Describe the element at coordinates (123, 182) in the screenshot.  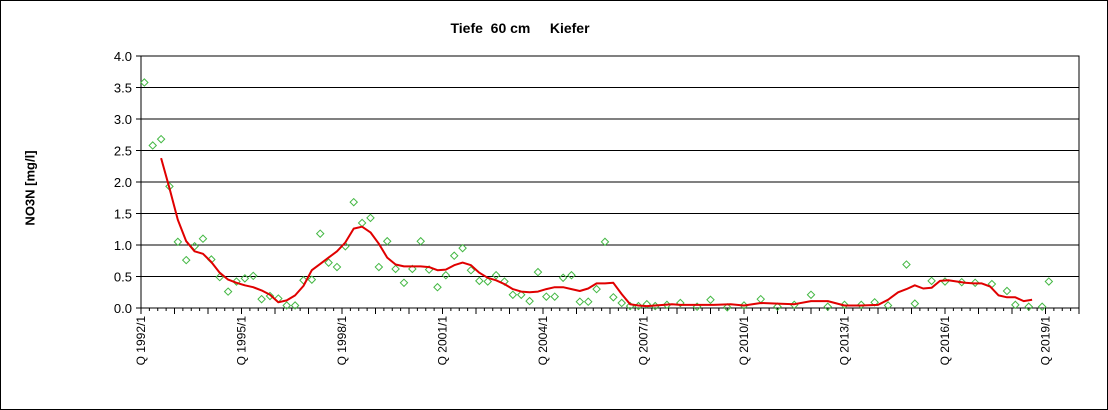
I see `y-tick-label: 2.0` at that location.